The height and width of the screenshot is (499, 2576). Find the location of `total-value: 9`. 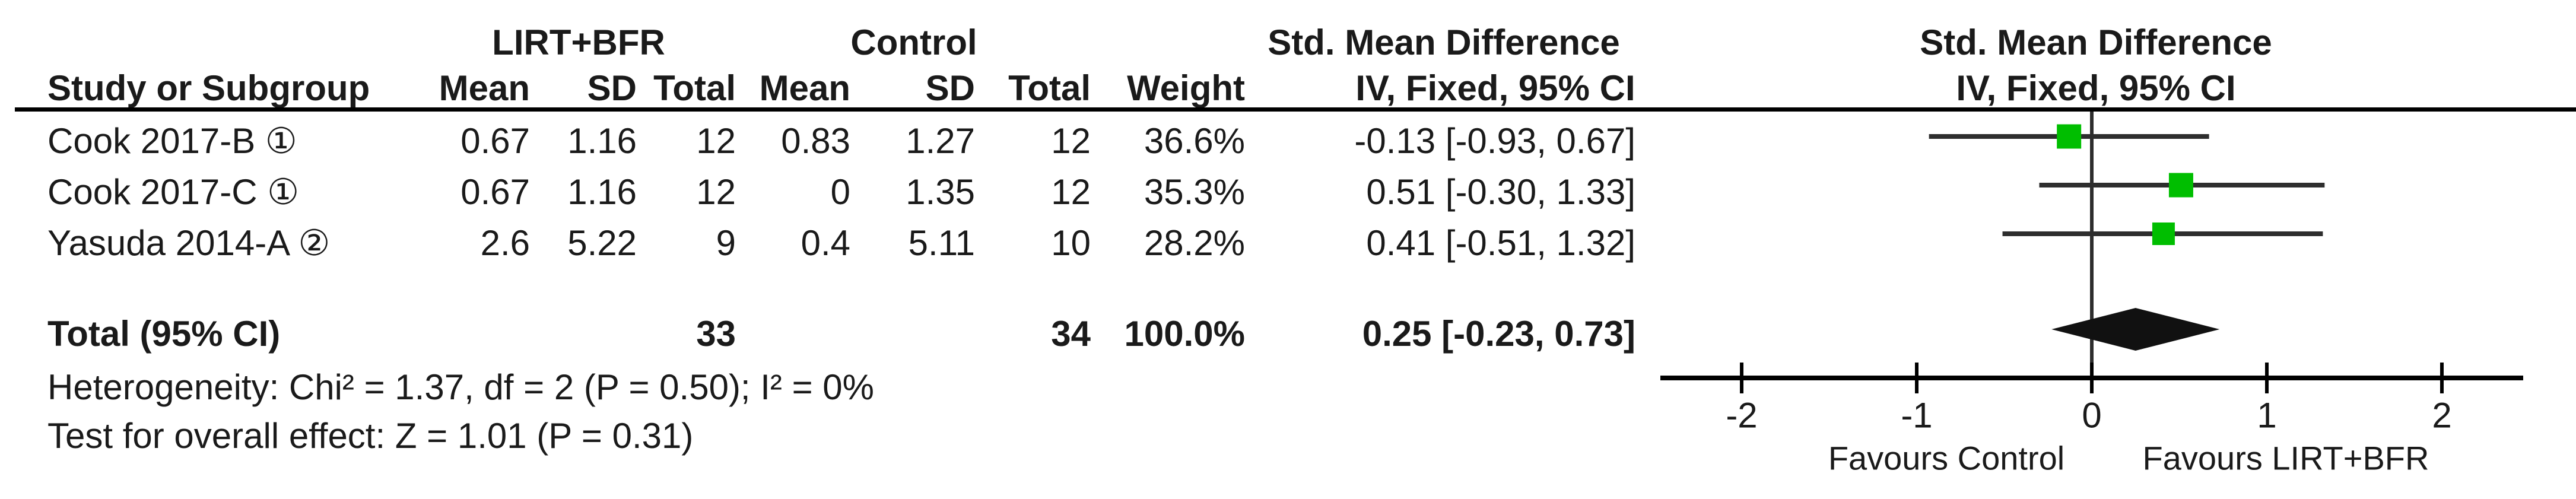

total-value: 9 is located at coordinates (726, 243).